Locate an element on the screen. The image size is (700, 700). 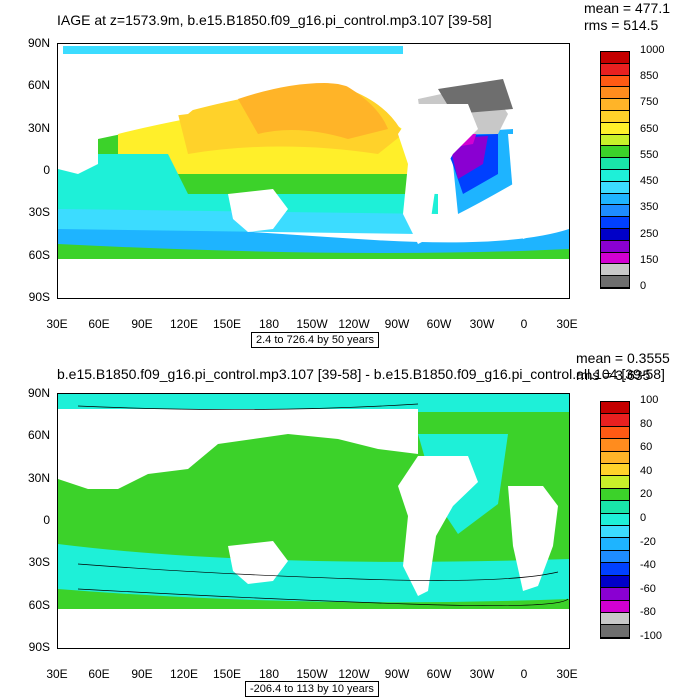
panel2-lat-tick: 0 is located at coordinates (46, 520).